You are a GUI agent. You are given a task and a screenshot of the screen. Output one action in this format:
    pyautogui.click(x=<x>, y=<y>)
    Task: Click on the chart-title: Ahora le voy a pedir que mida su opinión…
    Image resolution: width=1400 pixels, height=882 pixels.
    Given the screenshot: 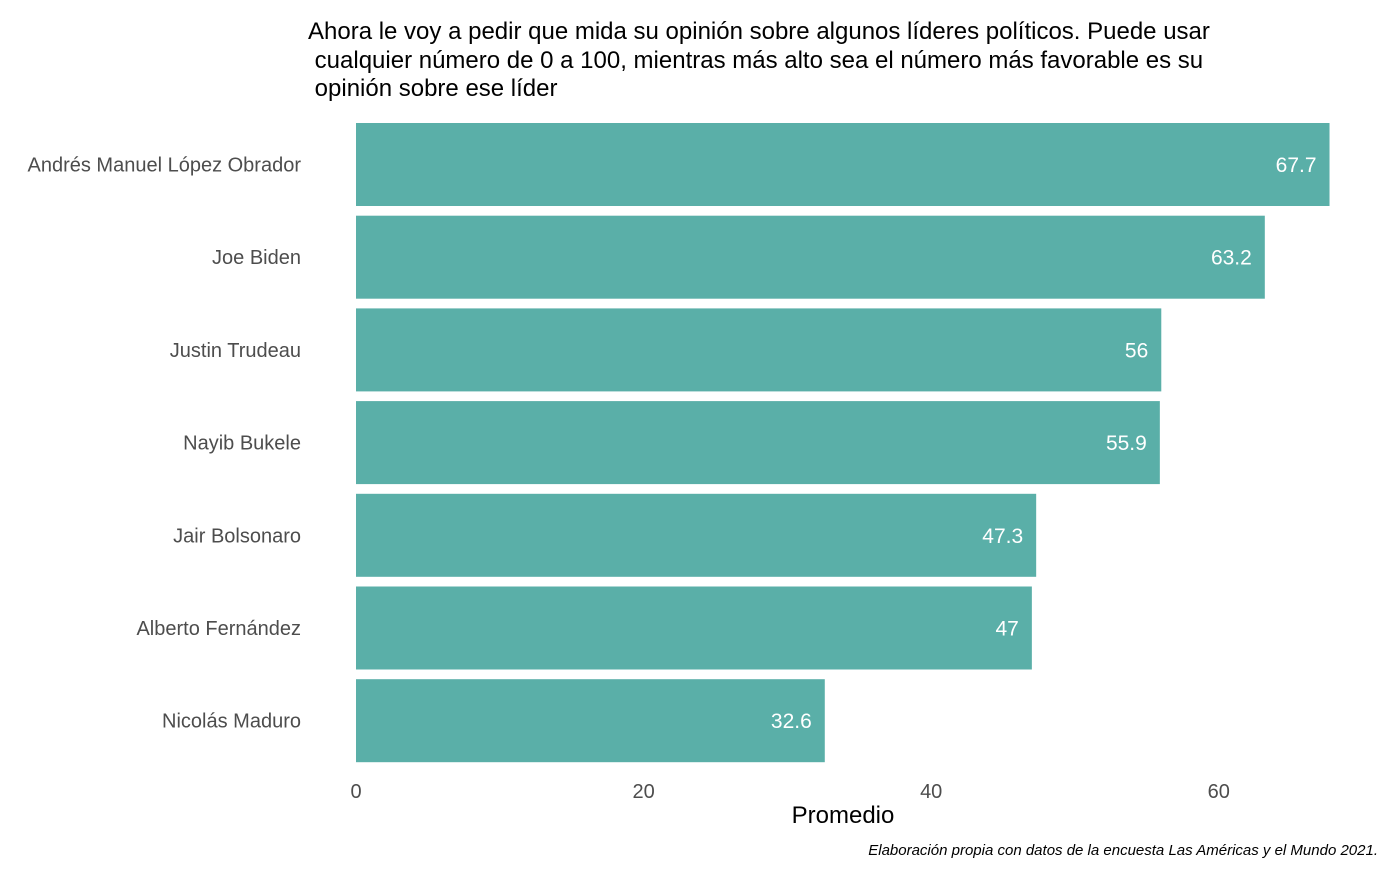 What is the action you would take?
    pyautogui.click(x=759, y=60)
    